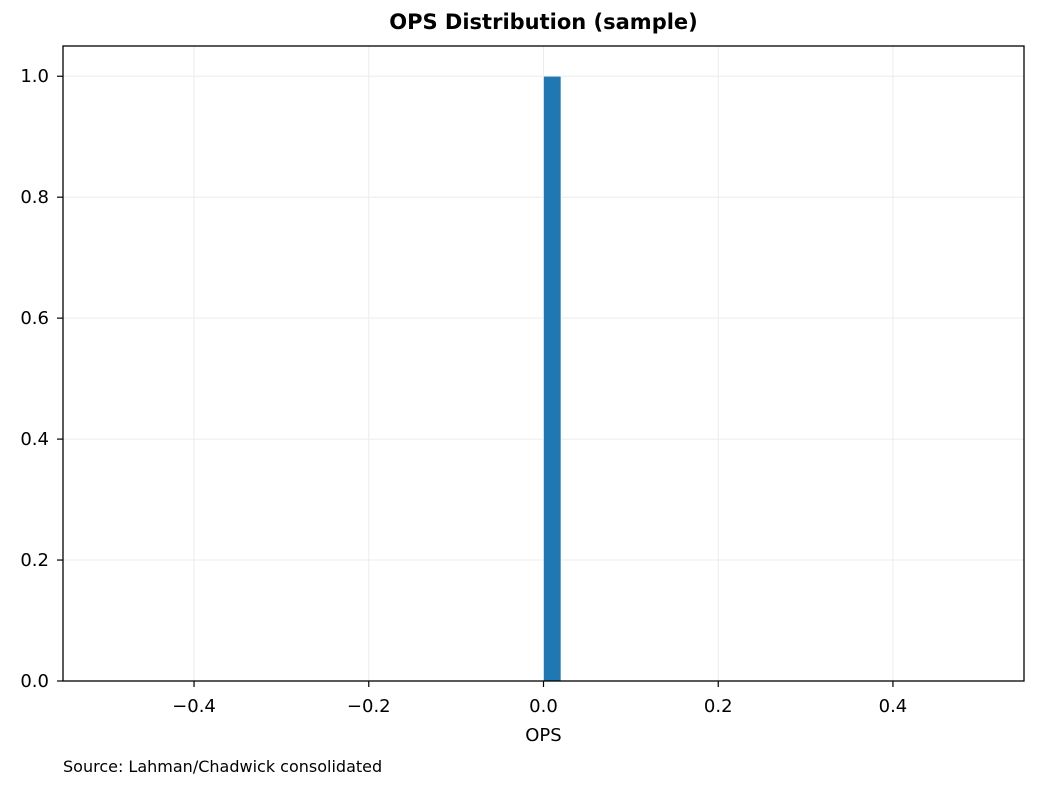 This screenshot has width=1039, height=791. Describe the element at coordinates (543, 735) in the screenshot. I see `x-axis-label: OPS` at that location.